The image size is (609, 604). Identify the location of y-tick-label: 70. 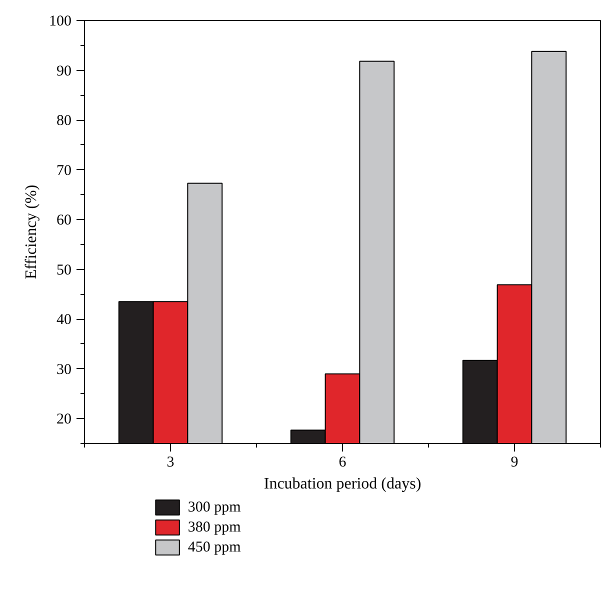
(64, 170).